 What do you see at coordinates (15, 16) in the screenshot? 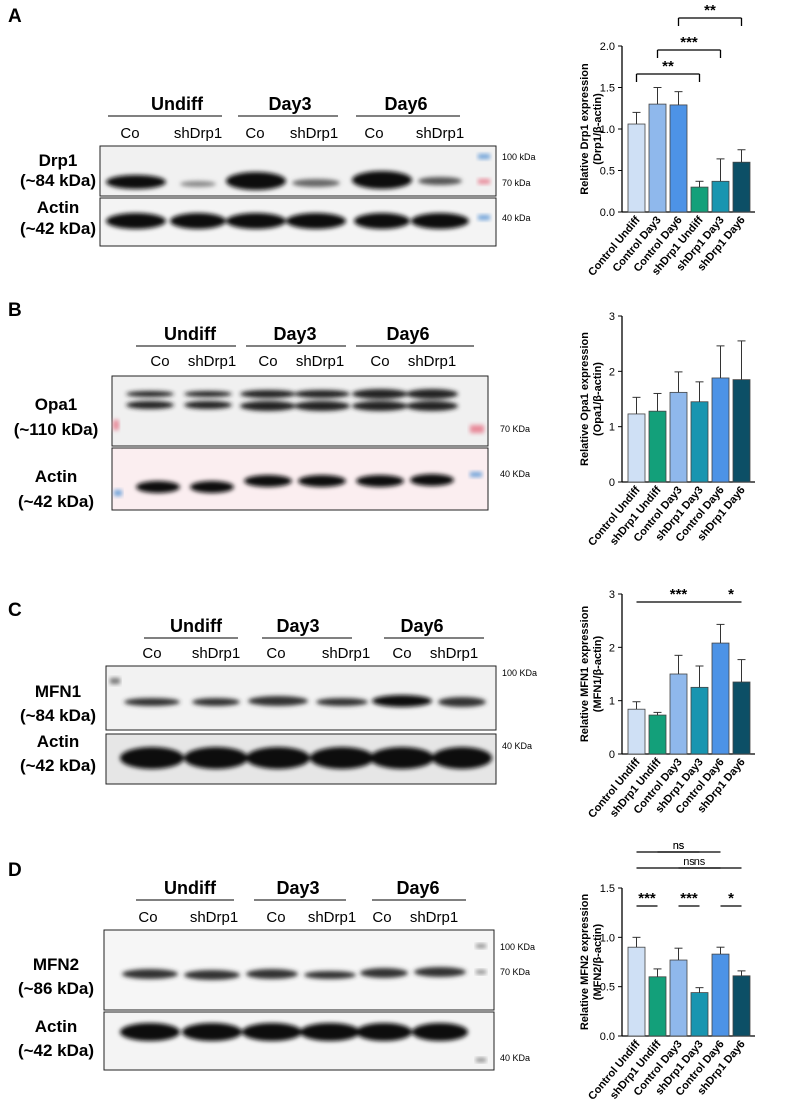
I see `panel-letter: A` at bounding box center [15, 16].